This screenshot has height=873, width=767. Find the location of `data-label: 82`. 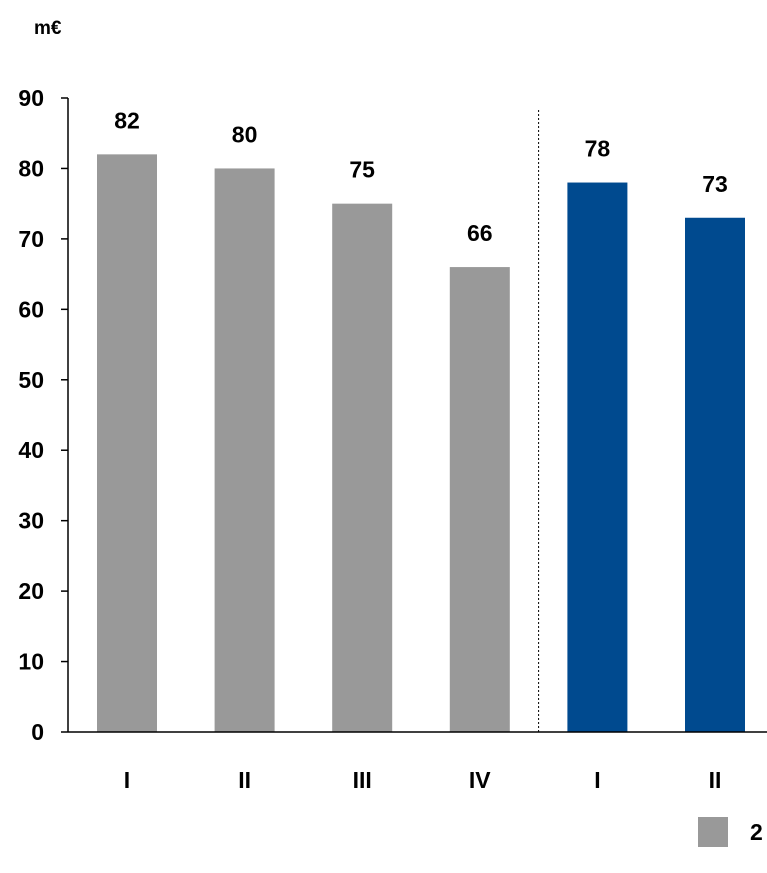

data-label: 82 is located at coordinates (127, 120).